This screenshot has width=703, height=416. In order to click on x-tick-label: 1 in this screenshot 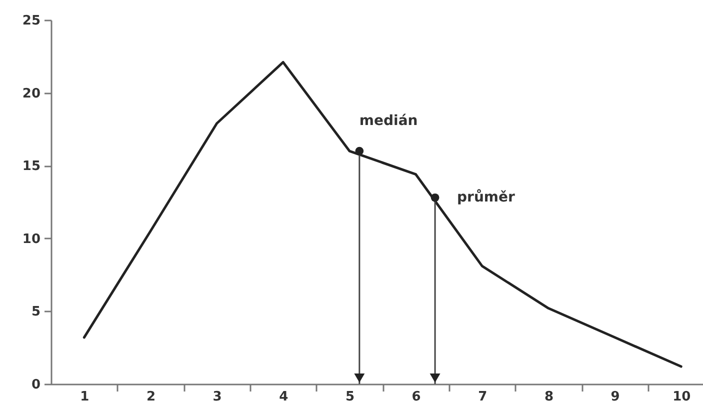, I will do `click(85, 397)`.